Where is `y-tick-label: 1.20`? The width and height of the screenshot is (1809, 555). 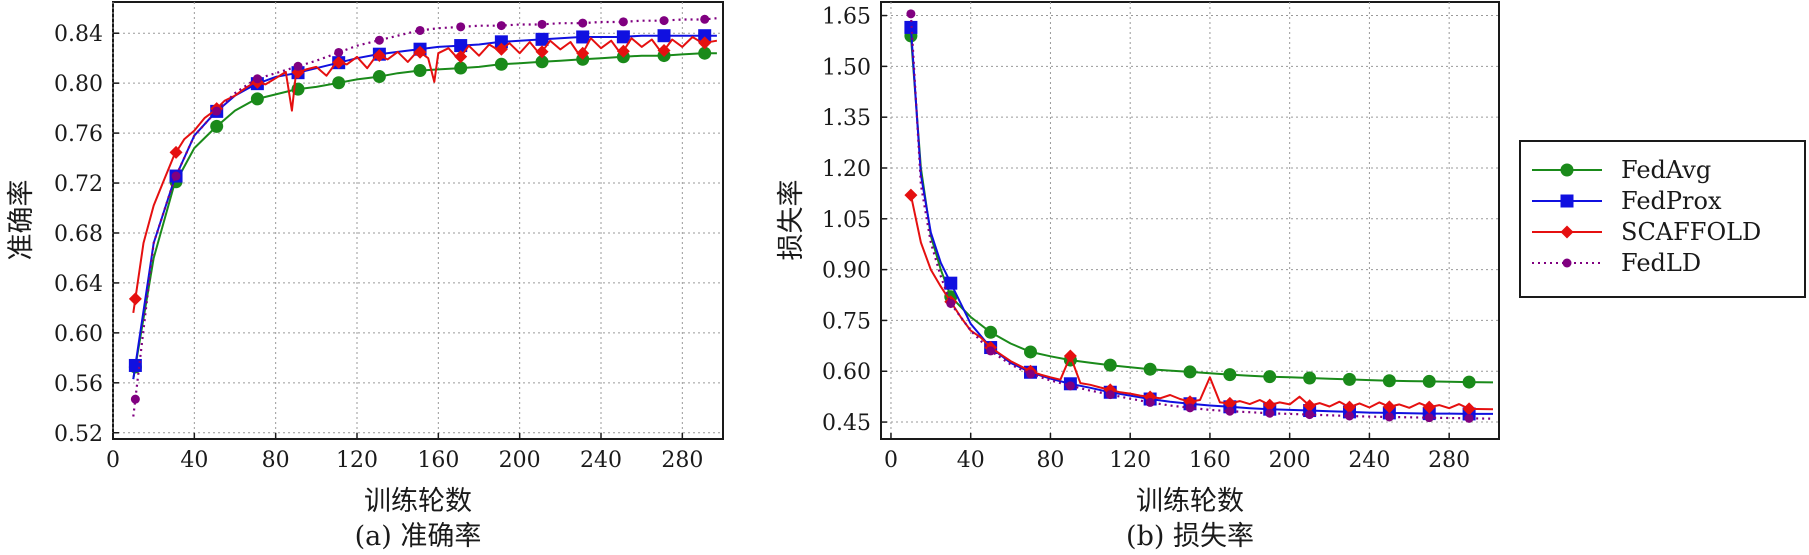
y-tick-label: 1.20 is located at coordinates (846, 169).